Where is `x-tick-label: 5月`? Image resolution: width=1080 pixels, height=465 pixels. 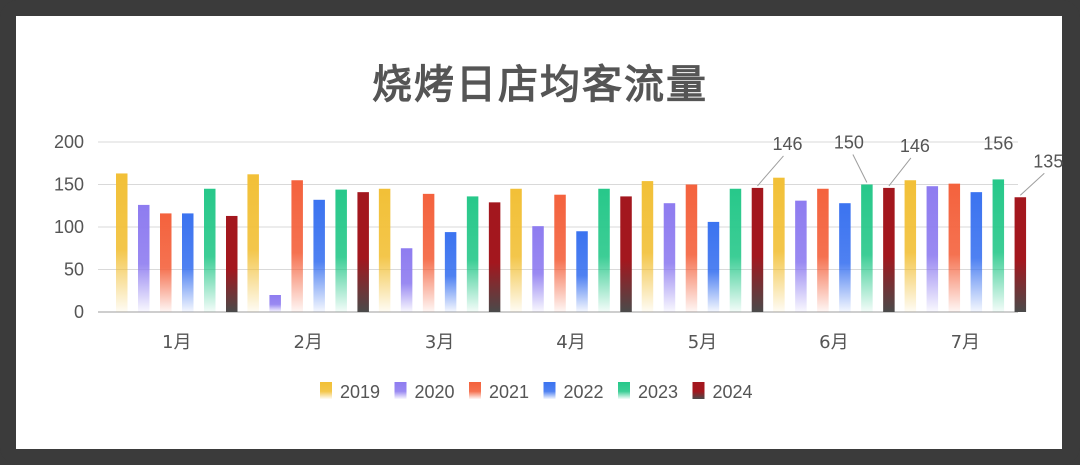
x-tick-label: 5月 is located at coordinates (702, 342).